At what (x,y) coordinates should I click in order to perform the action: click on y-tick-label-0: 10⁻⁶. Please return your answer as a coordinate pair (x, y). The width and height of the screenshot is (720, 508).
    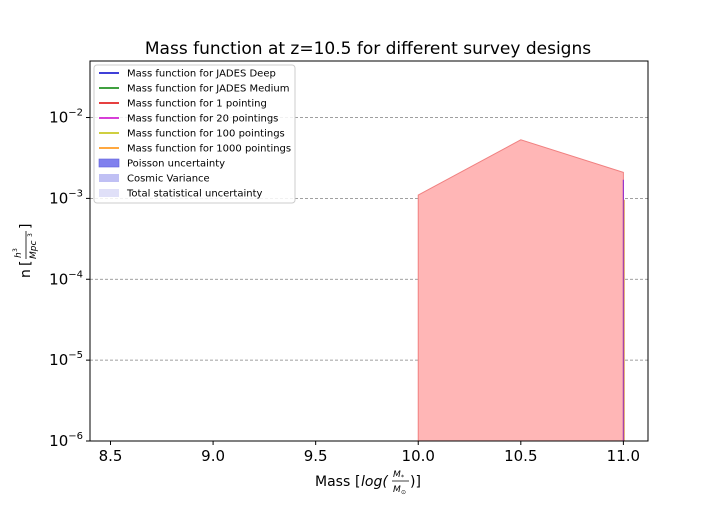
    Looking at the image, I should click on (66, 440).